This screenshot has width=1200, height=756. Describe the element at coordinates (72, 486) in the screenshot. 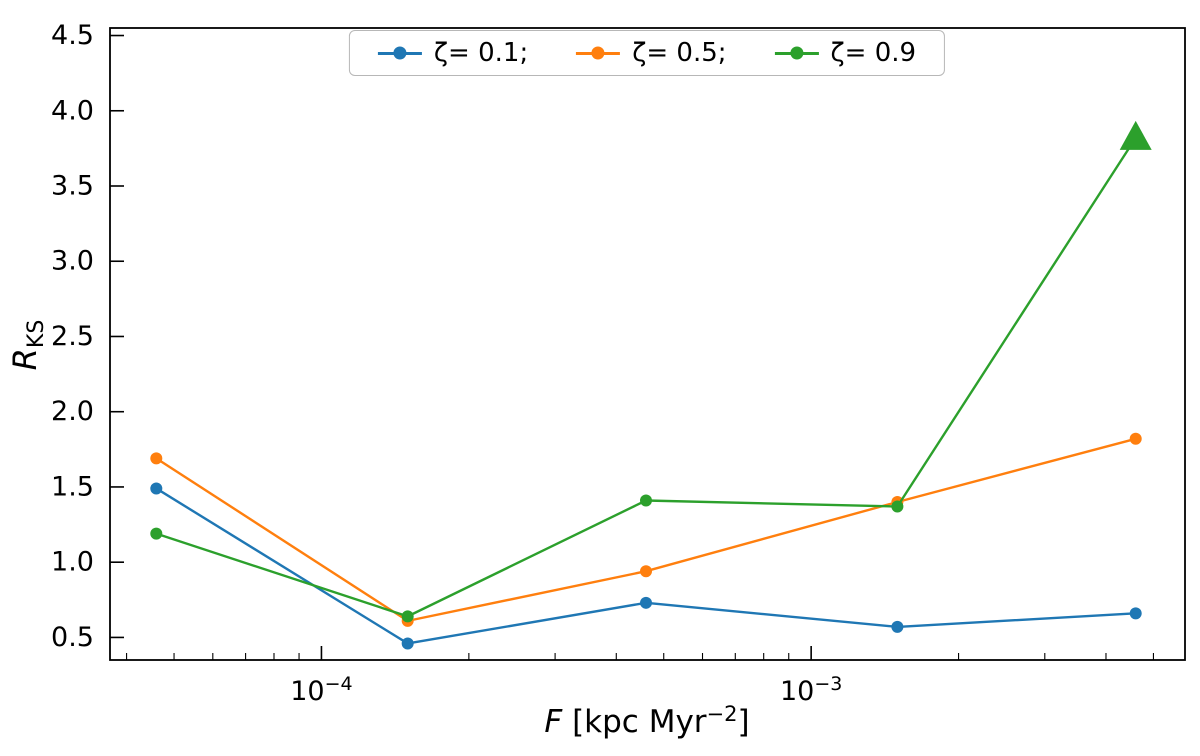

I see `y-tick-label: 1.5` at that location.